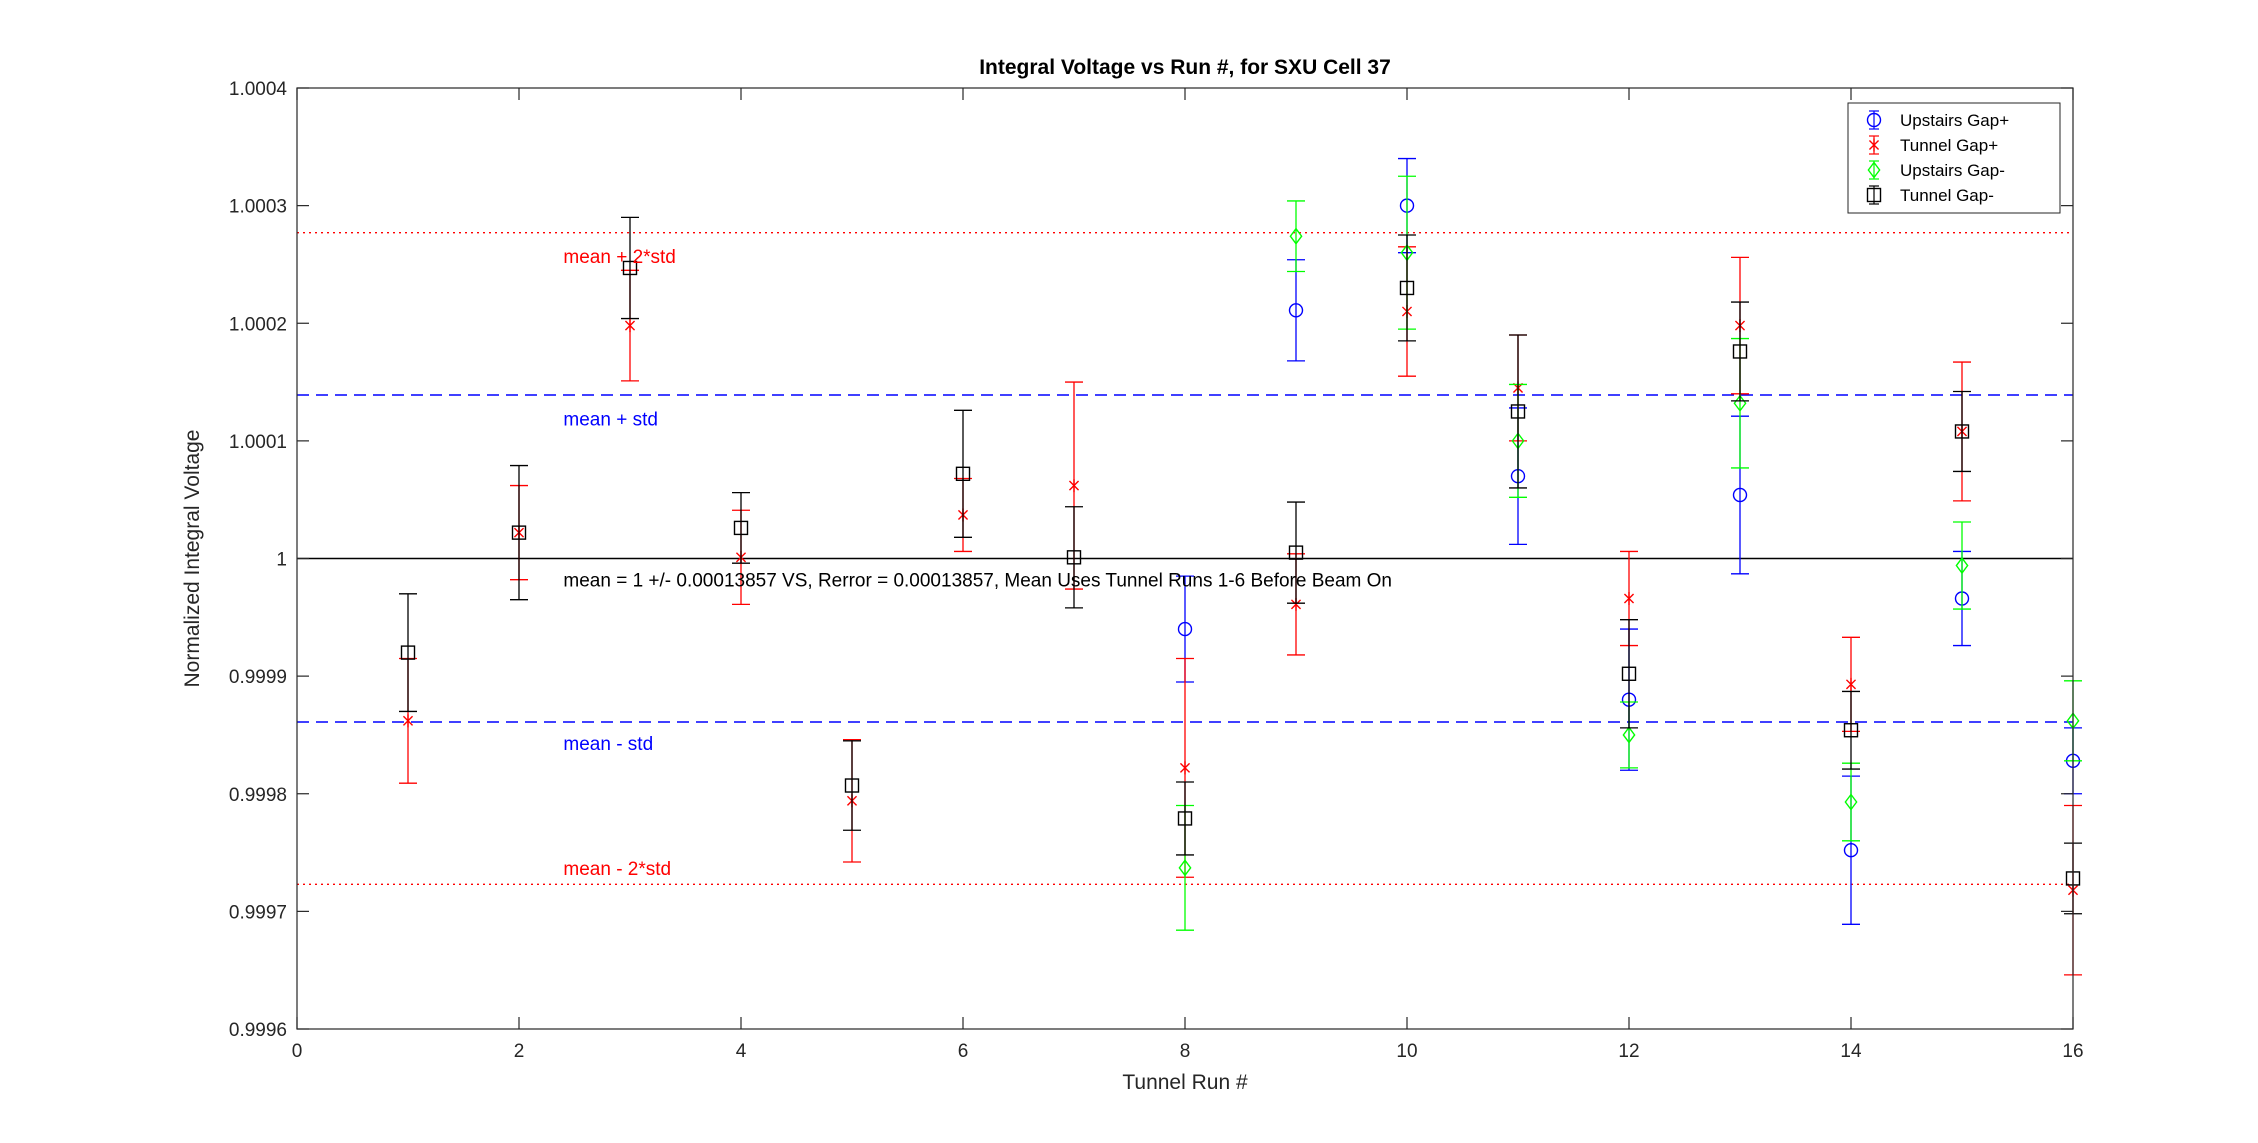  What do you see at coordinates (1851, 1051) in the screenshot?
I see `x-tick-label: 14` at bounding box center [1851, 1051].